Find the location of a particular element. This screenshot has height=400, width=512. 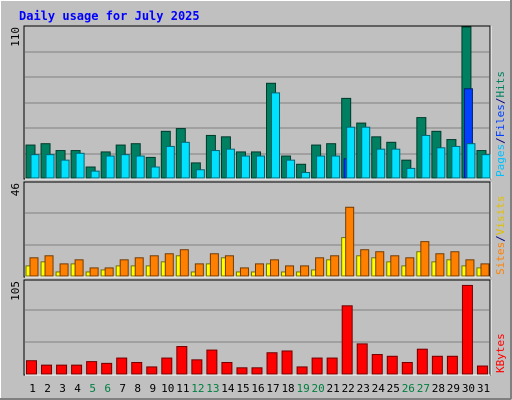

x-tick-label: 24 is located at coordinates (379, 388).